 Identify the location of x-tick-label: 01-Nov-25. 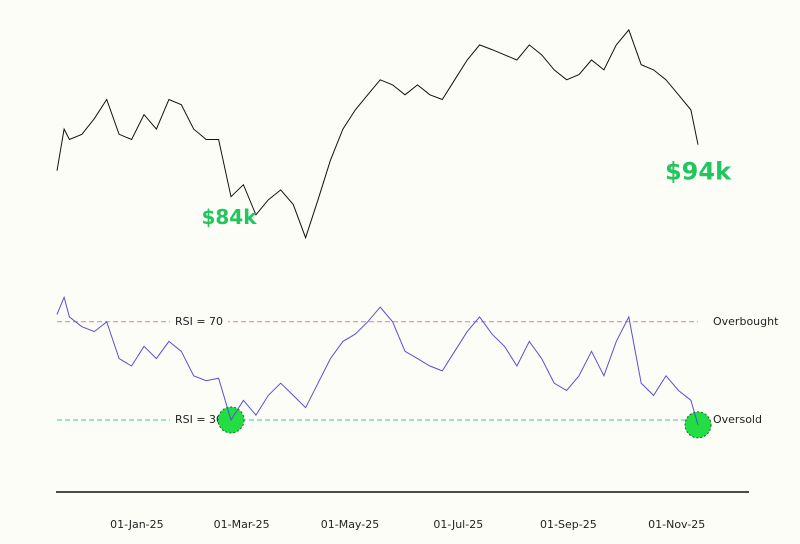
(676, 524).